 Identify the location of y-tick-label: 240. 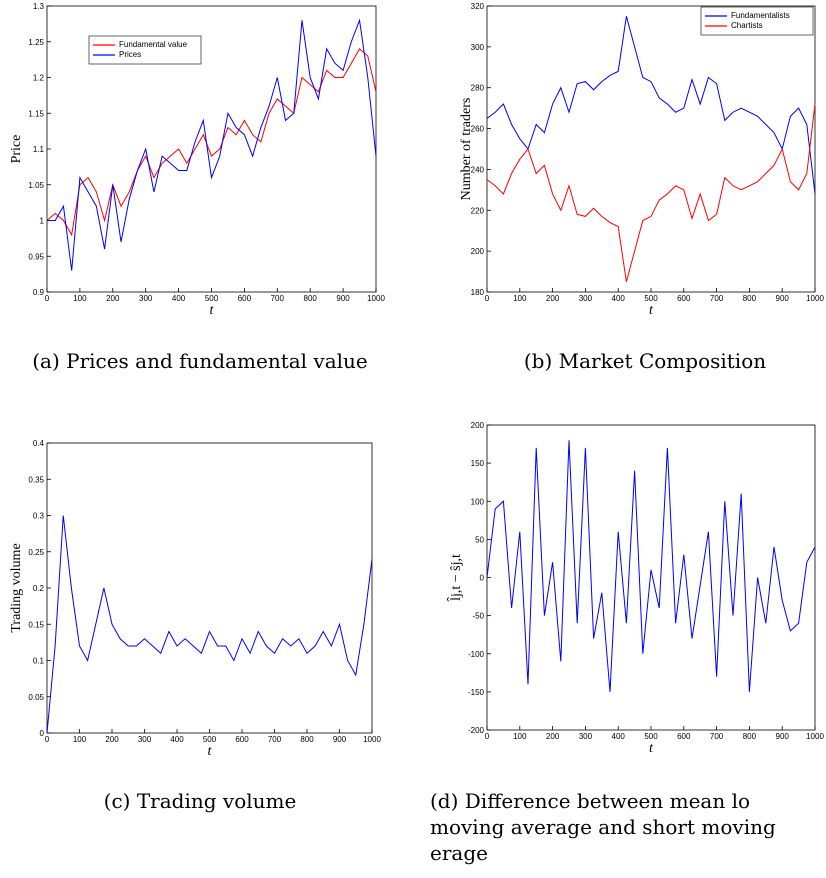
(478, 169).